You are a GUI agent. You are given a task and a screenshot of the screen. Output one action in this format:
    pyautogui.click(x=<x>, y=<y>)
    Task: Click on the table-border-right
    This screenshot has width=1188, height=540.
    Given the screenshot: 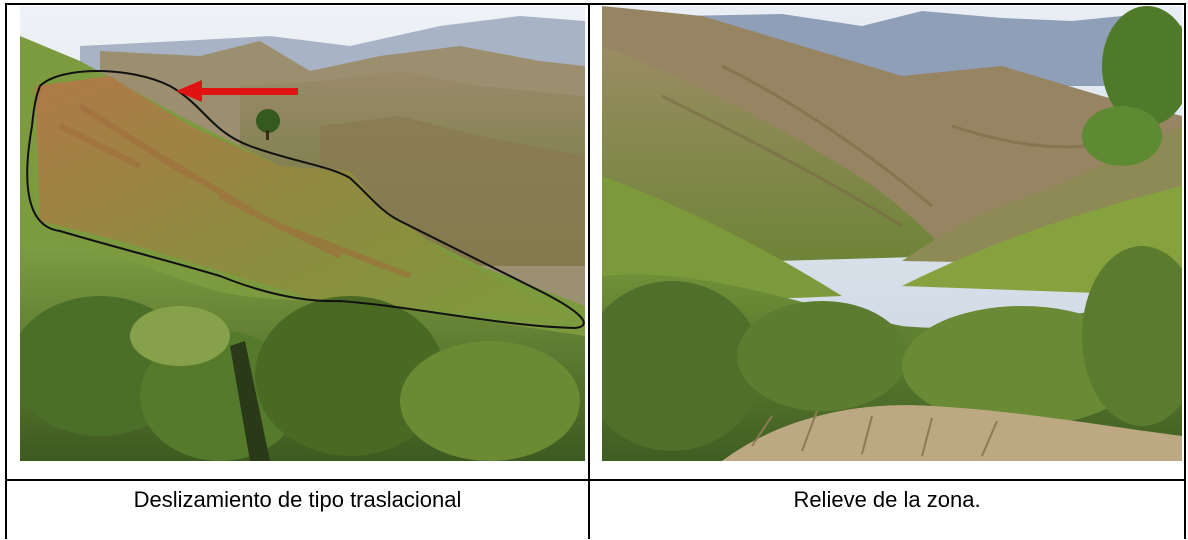 What is the action you would take?
    pyautogui.click(x=1185, y=271)
    